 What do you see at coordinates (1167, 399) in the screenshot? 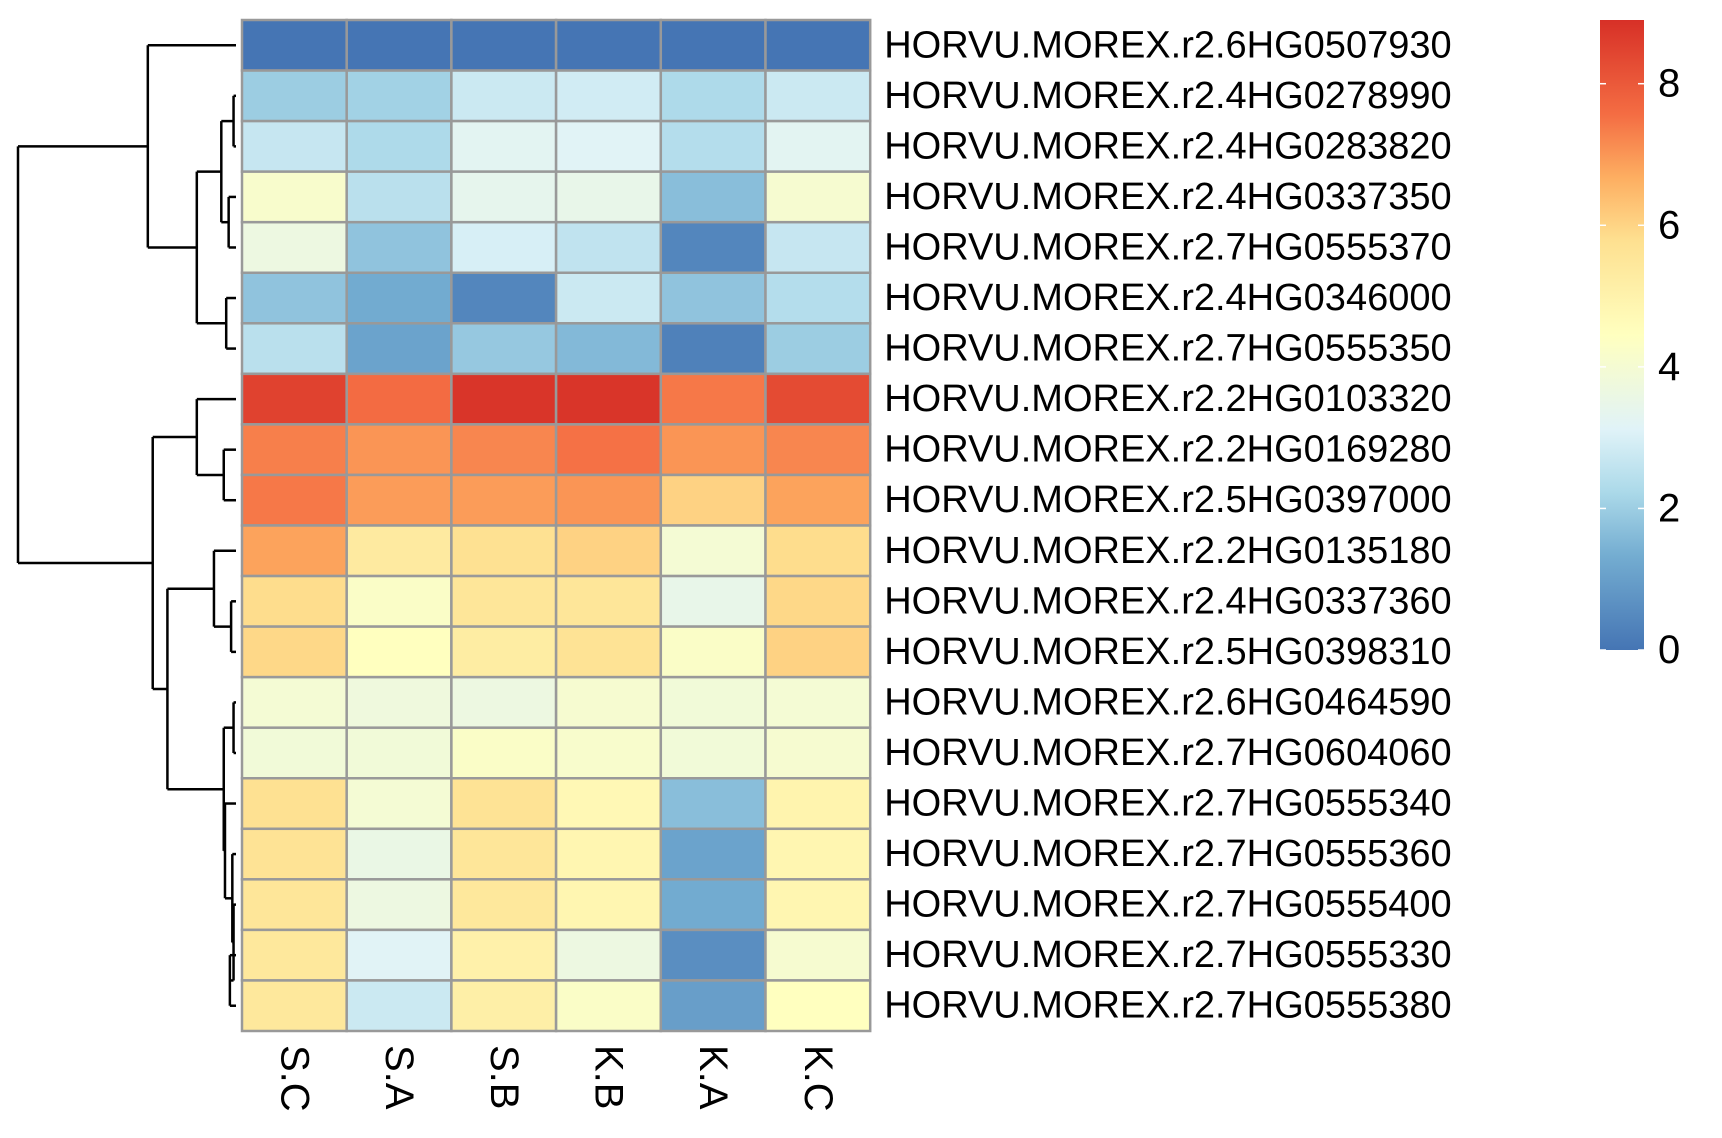
I see `row-label: HORVU.MOREX.r2.2HG0103320` at bounding box center [1167, 399].